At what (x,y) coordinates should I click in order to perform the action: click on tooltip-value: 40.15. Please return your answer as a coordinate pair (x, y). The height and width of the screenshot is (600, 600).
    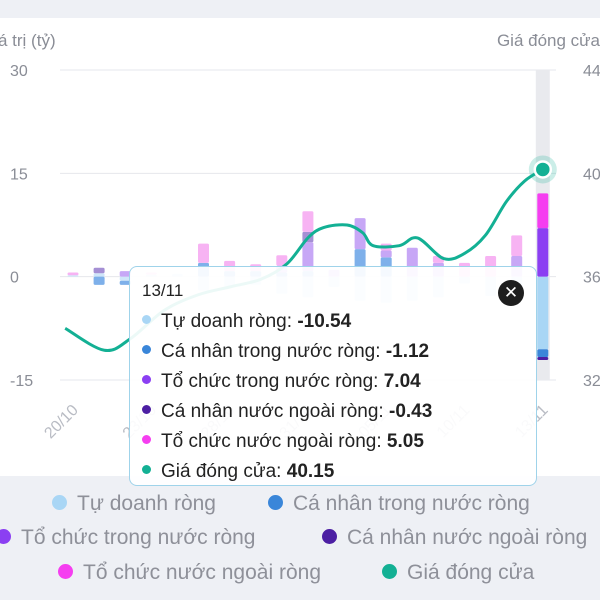
    Looking at the image, I should click on (310, 471).